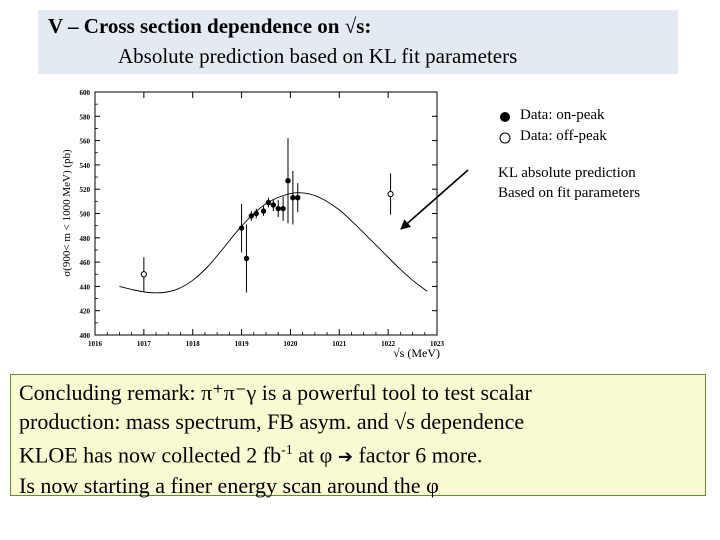 Image resolution: width=720 pixels, height=540 pixels. Describe the element at coordinates (150, 455) in the screenshot. I see `remark-line-3-start: KLOE has now collected 2 fb` at that location.